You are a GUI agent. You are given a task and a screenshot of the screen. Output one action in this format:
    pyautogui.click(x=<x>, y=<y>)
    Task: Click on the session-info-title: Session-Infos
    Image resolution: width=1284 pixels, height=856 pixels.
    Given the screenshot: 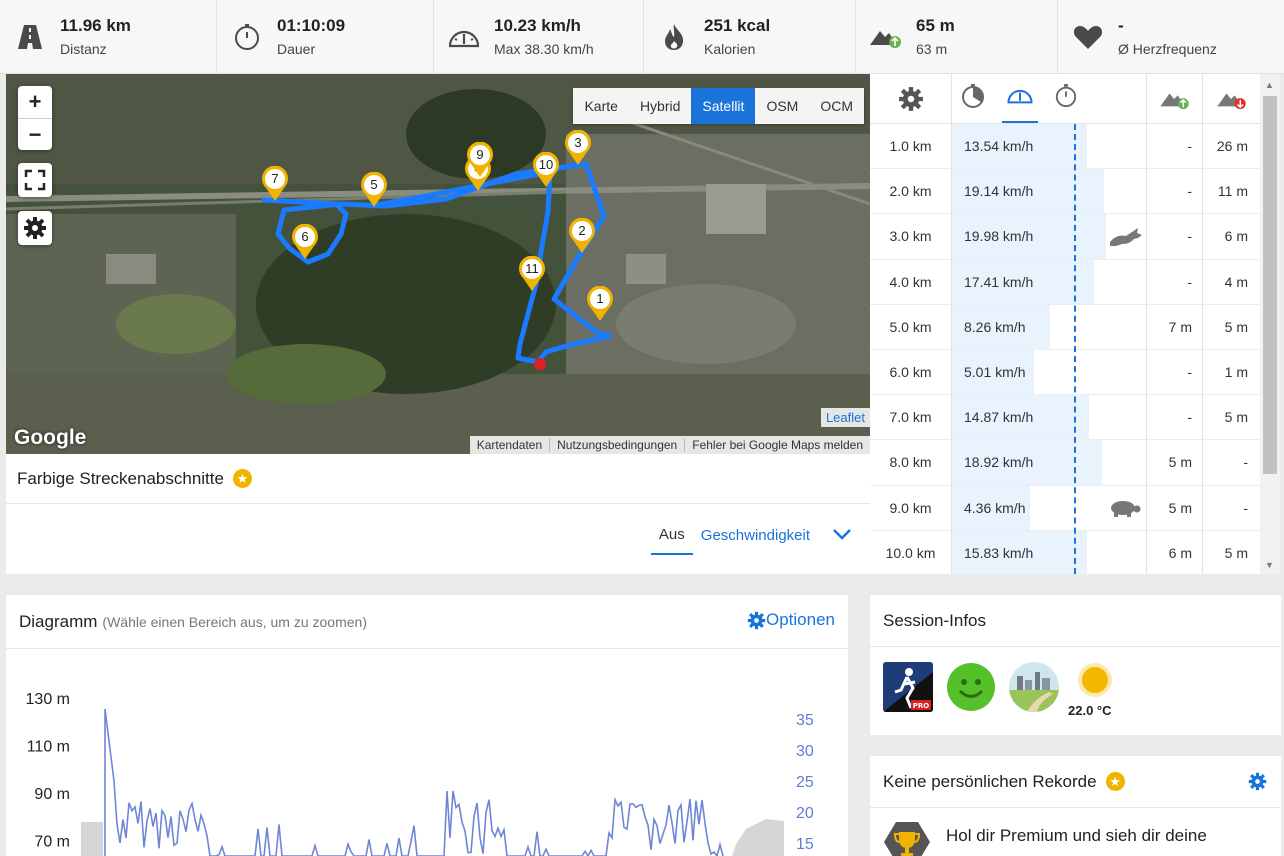 What is the action you would take?
    pyautogui.click(x=1075, y=621)
    